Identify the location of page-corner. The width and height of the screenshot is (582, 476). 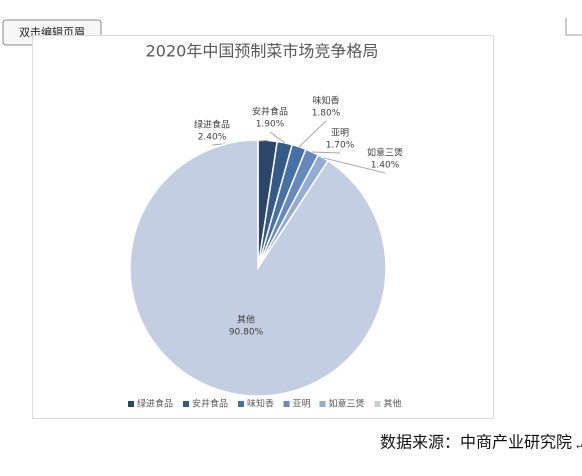
(573, 27).